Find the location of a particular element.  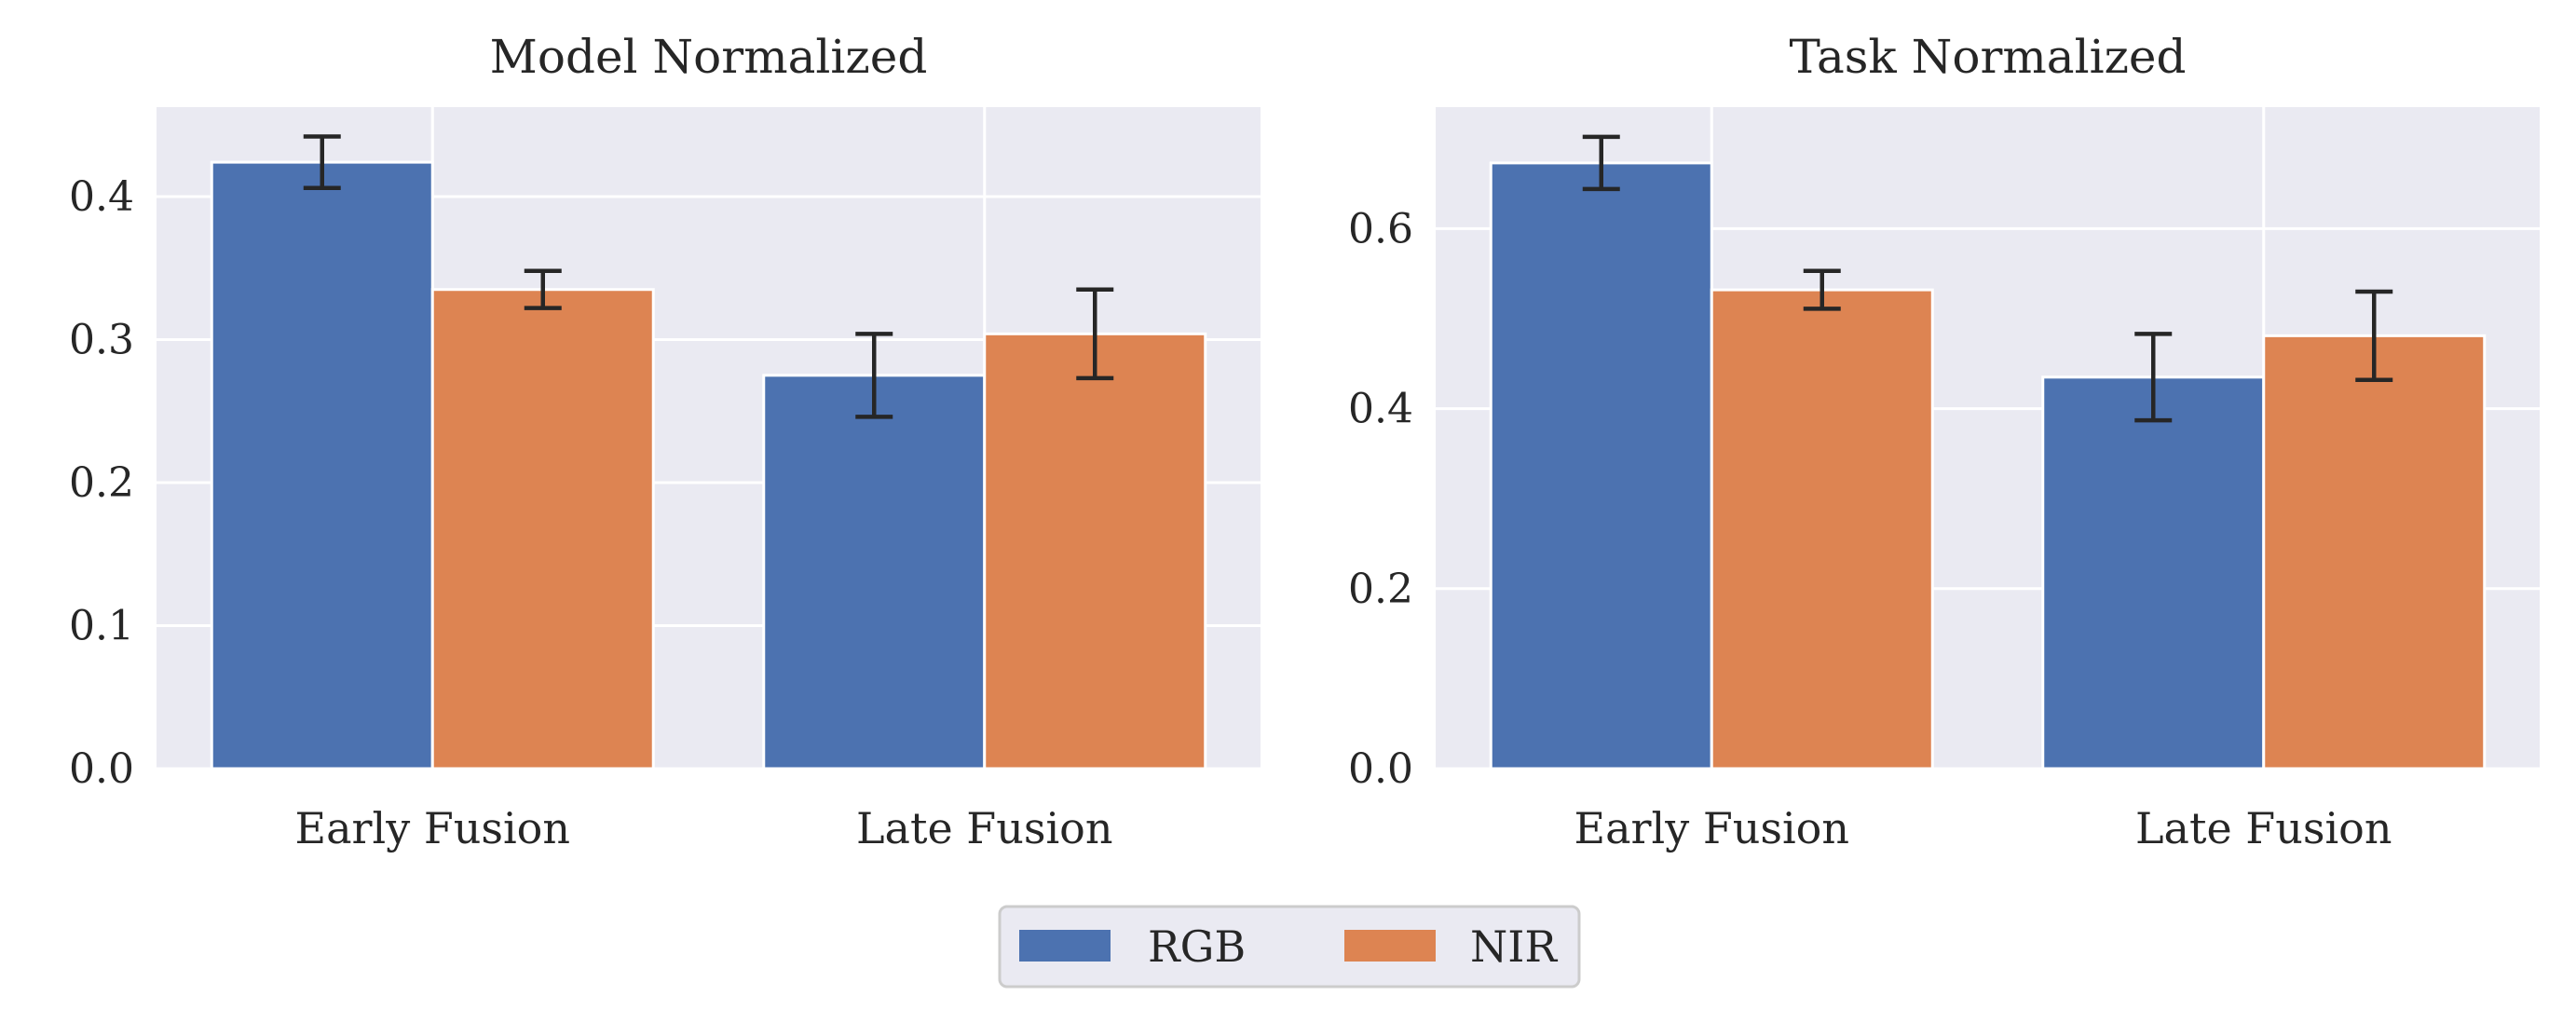

y-tick-label: 0.6 is located at coordinates (1380, 228).